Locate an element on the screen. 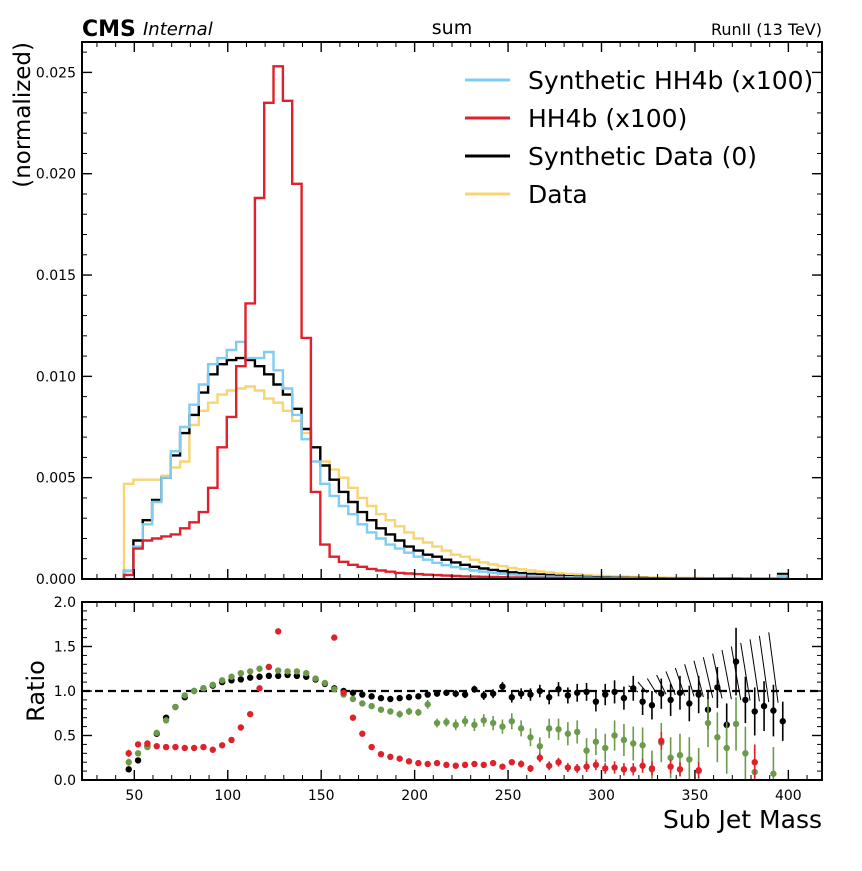 This screenshot has height=871, width=862. main-y-tick-label: 0.005 is located at coordinates (56, 479).